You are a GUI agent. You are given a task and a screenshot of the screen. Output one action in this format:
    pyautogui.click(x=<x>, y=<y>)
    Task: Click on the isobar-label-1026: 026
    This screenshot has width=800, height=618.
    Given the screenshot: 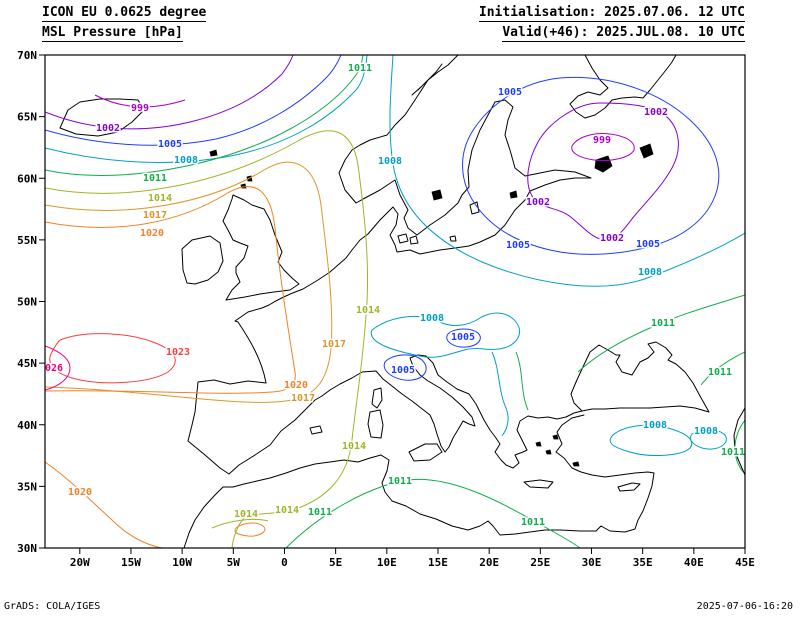 What is the action you would take?
    pyautogui.click(x=54, y=368)
    